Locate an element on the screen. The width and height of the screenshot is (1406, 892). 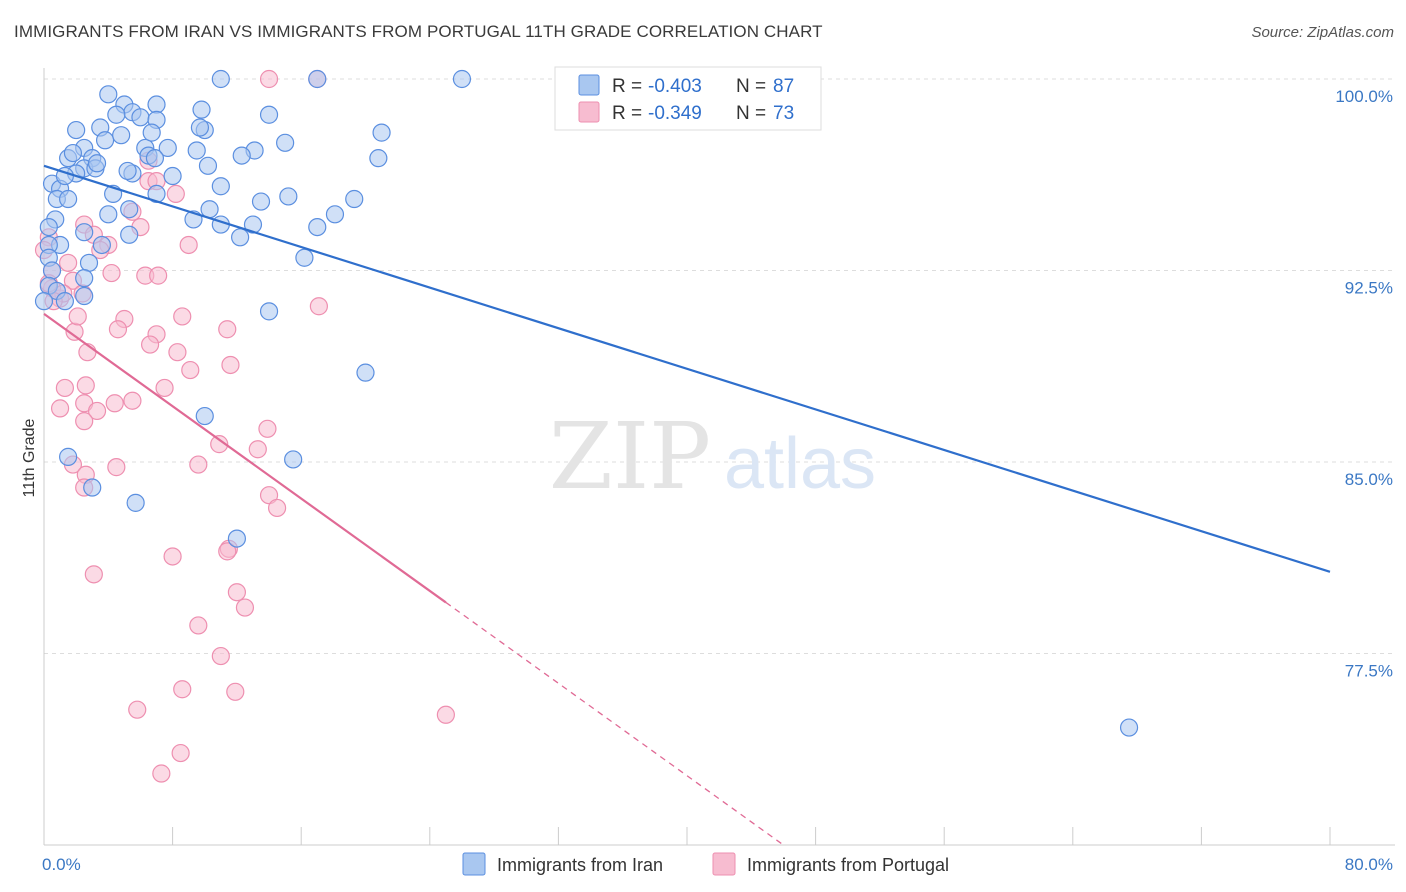
bottom-legend-swatch-portugal is located at coordinates (724, 864).